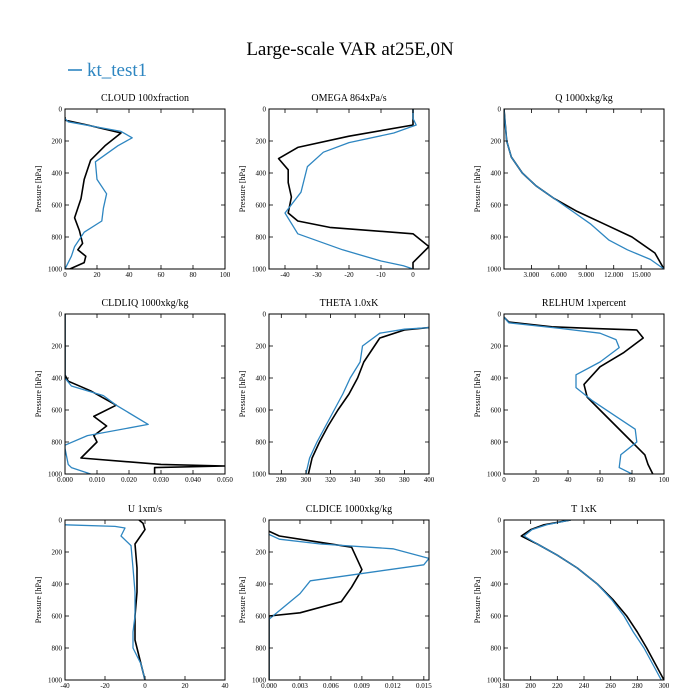  What do you see at coordinates (601, 480) in the screenshot?
I see `x-tick-label: 60` at bounding box center [601, 480].